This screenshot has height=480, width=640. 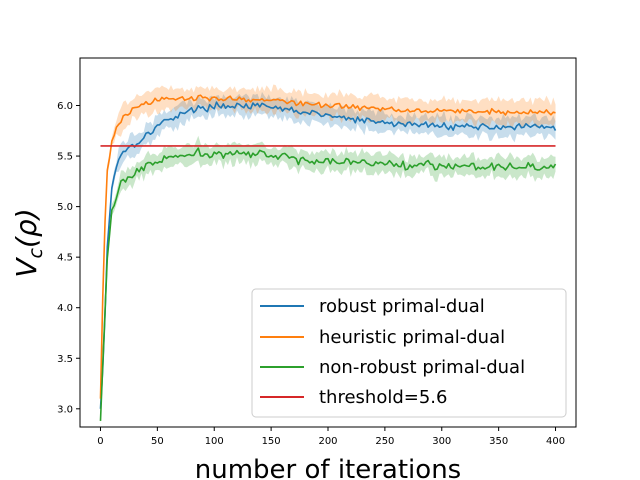 I want to click on y-tick-label: 4.0, so click(x=65, y=308).